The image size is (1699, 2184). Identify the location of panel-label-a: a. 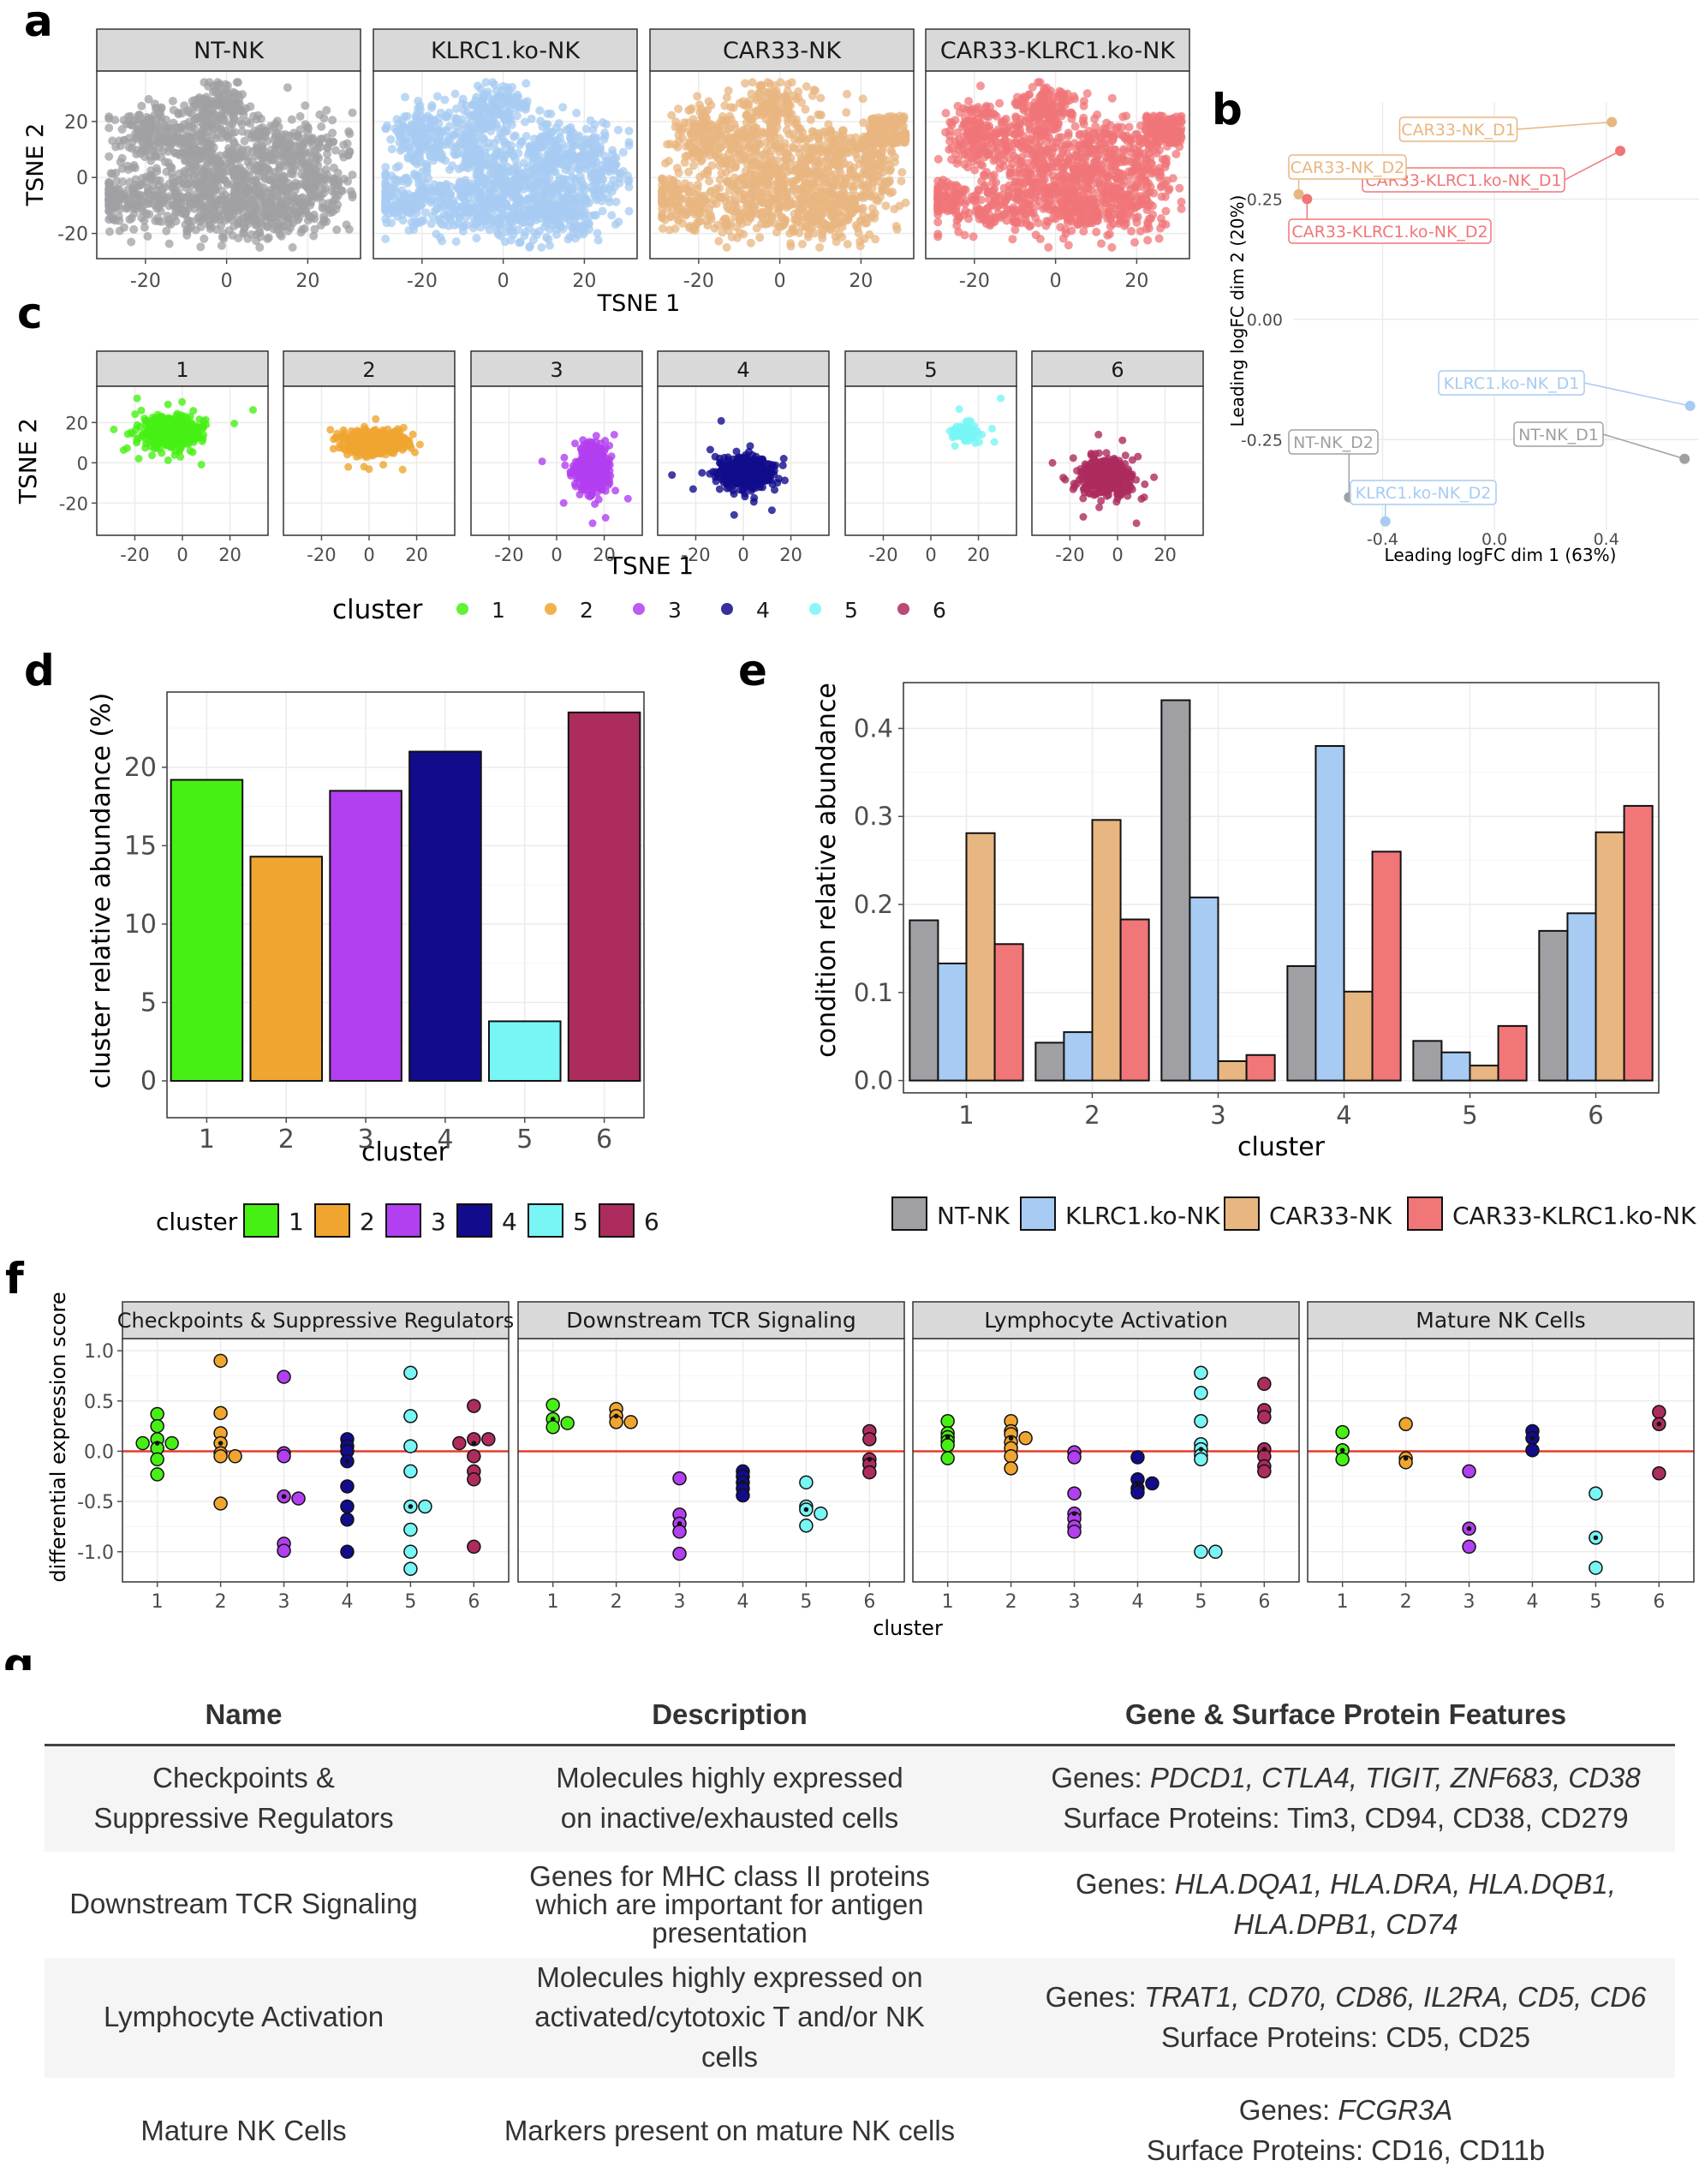
(38, 23).